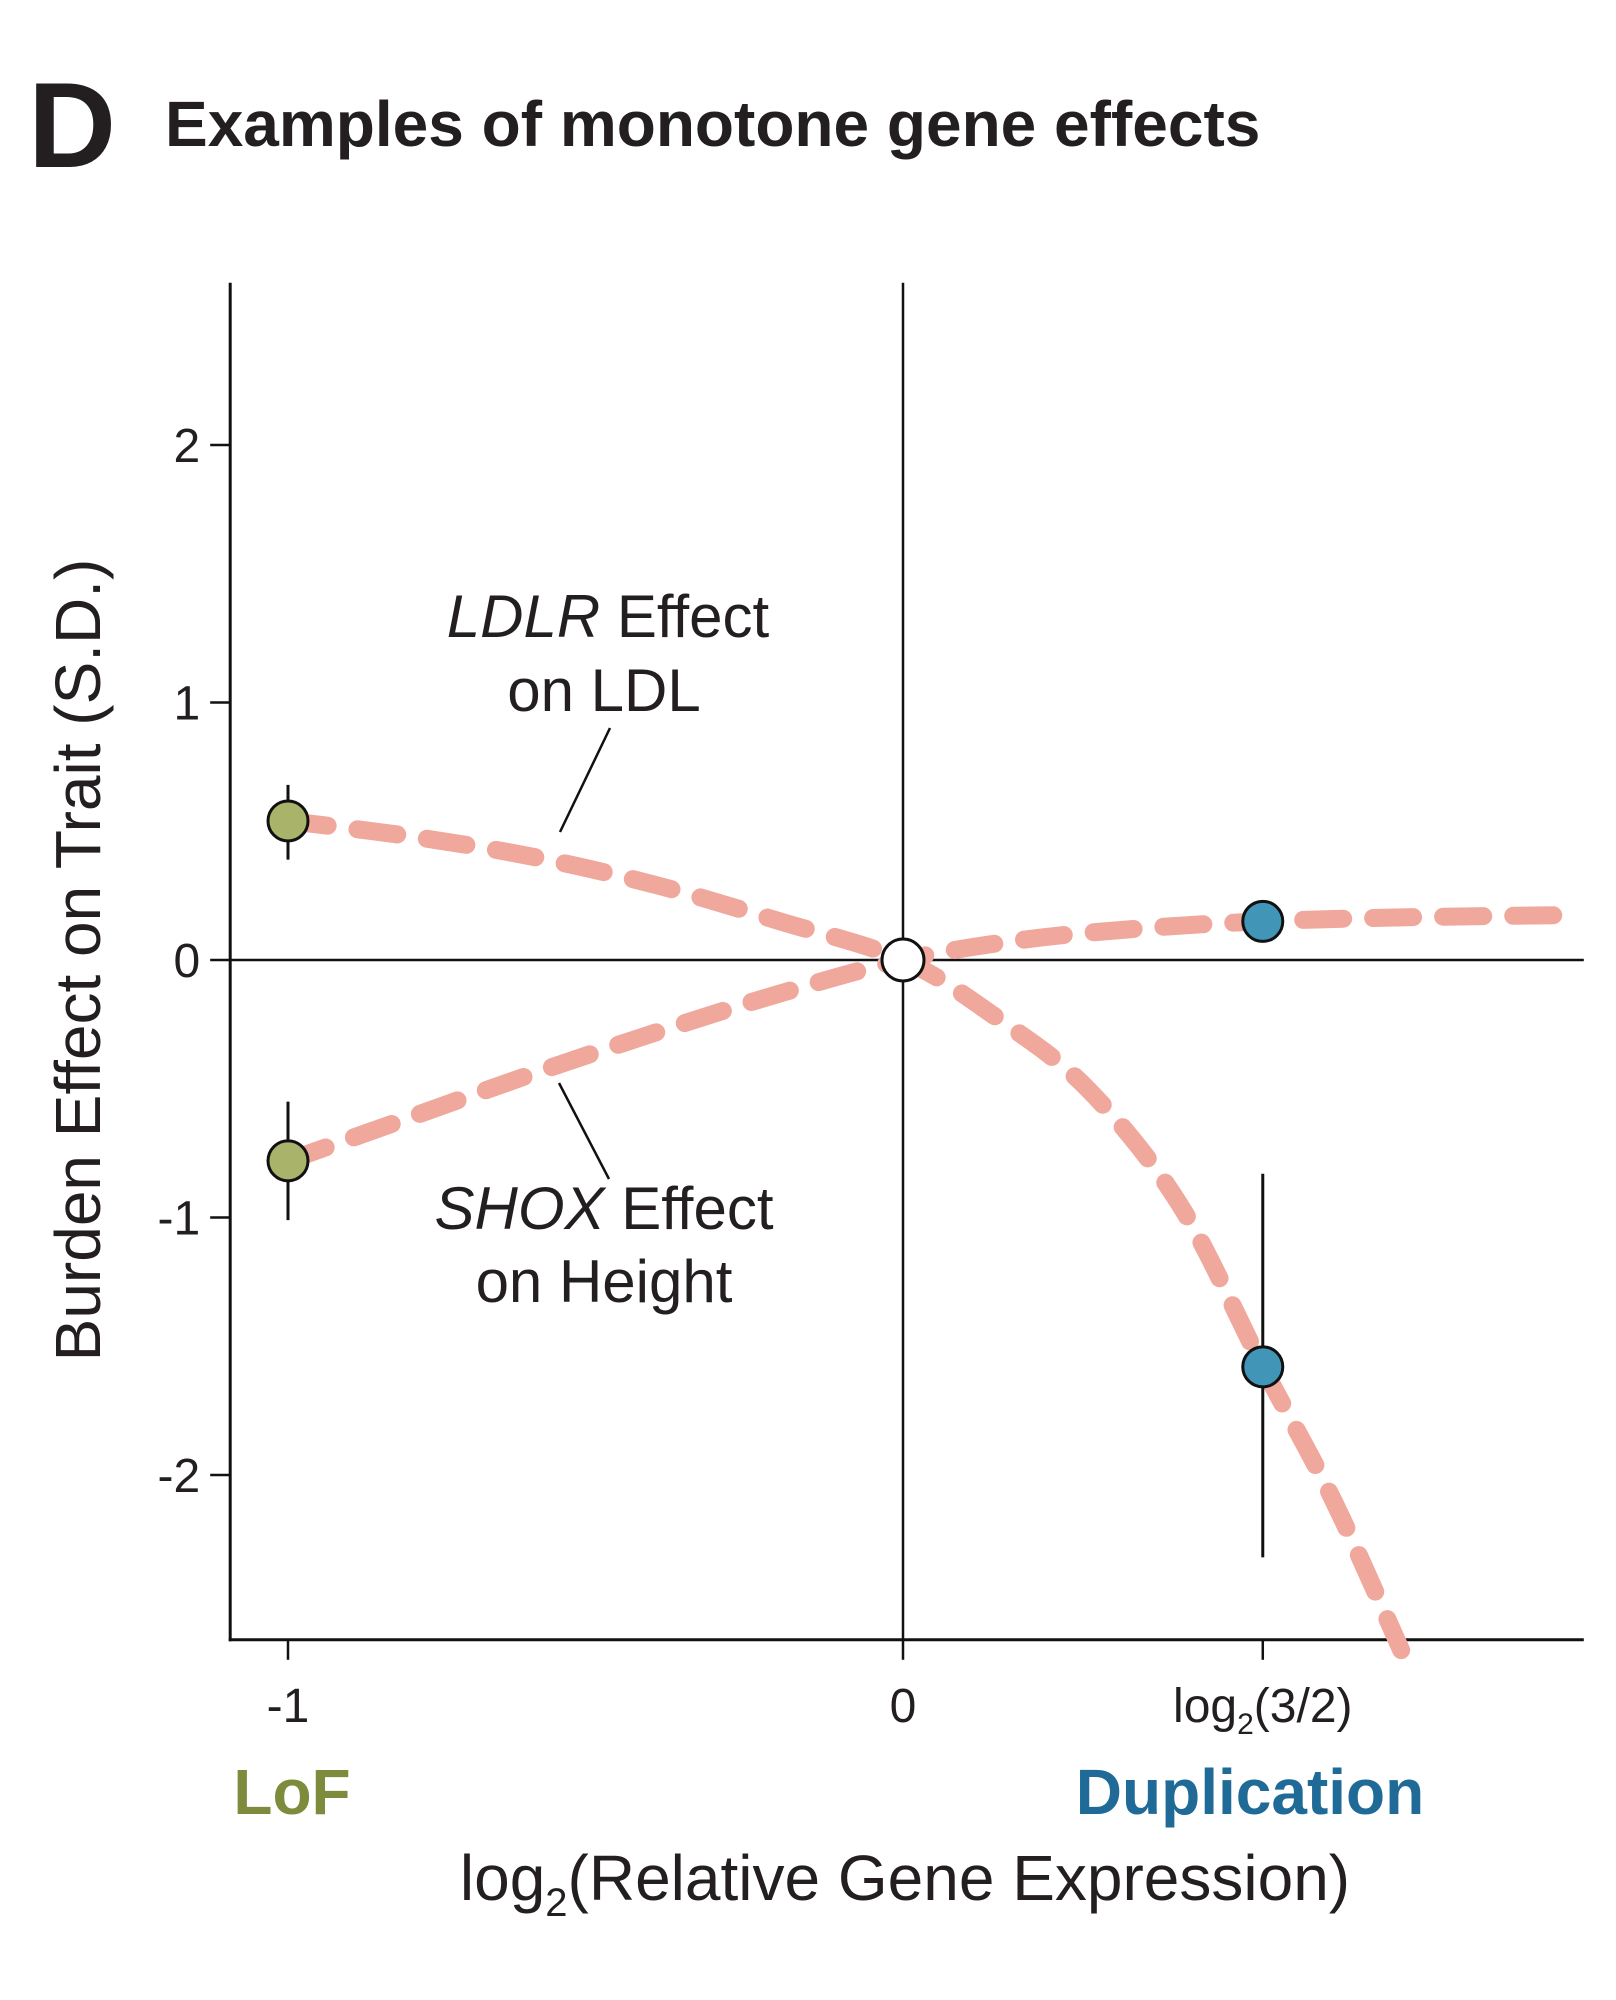 The image size is (1616, 2000). I want to click on annotation-leaders, so click(584, 953).